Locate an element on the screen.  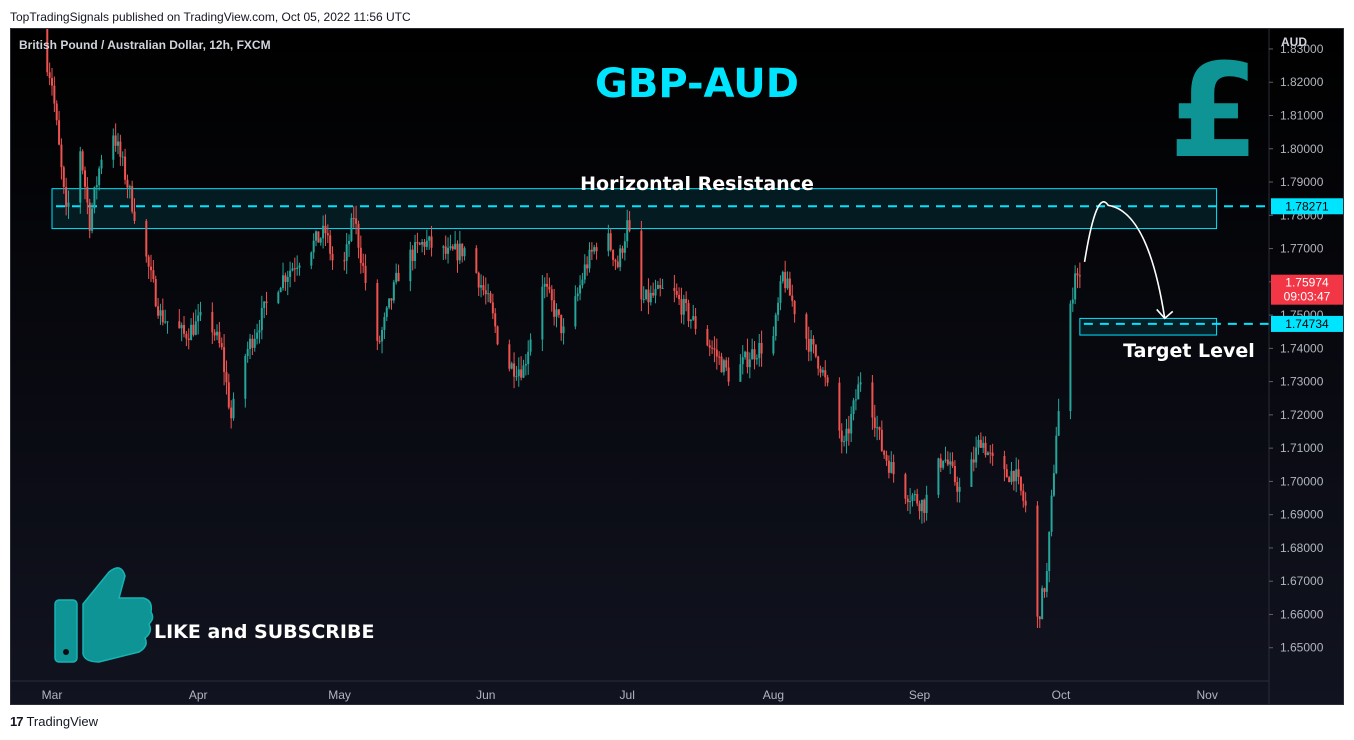
tradingview-brand: 17 TradingView is located at coordinates (54, 721).